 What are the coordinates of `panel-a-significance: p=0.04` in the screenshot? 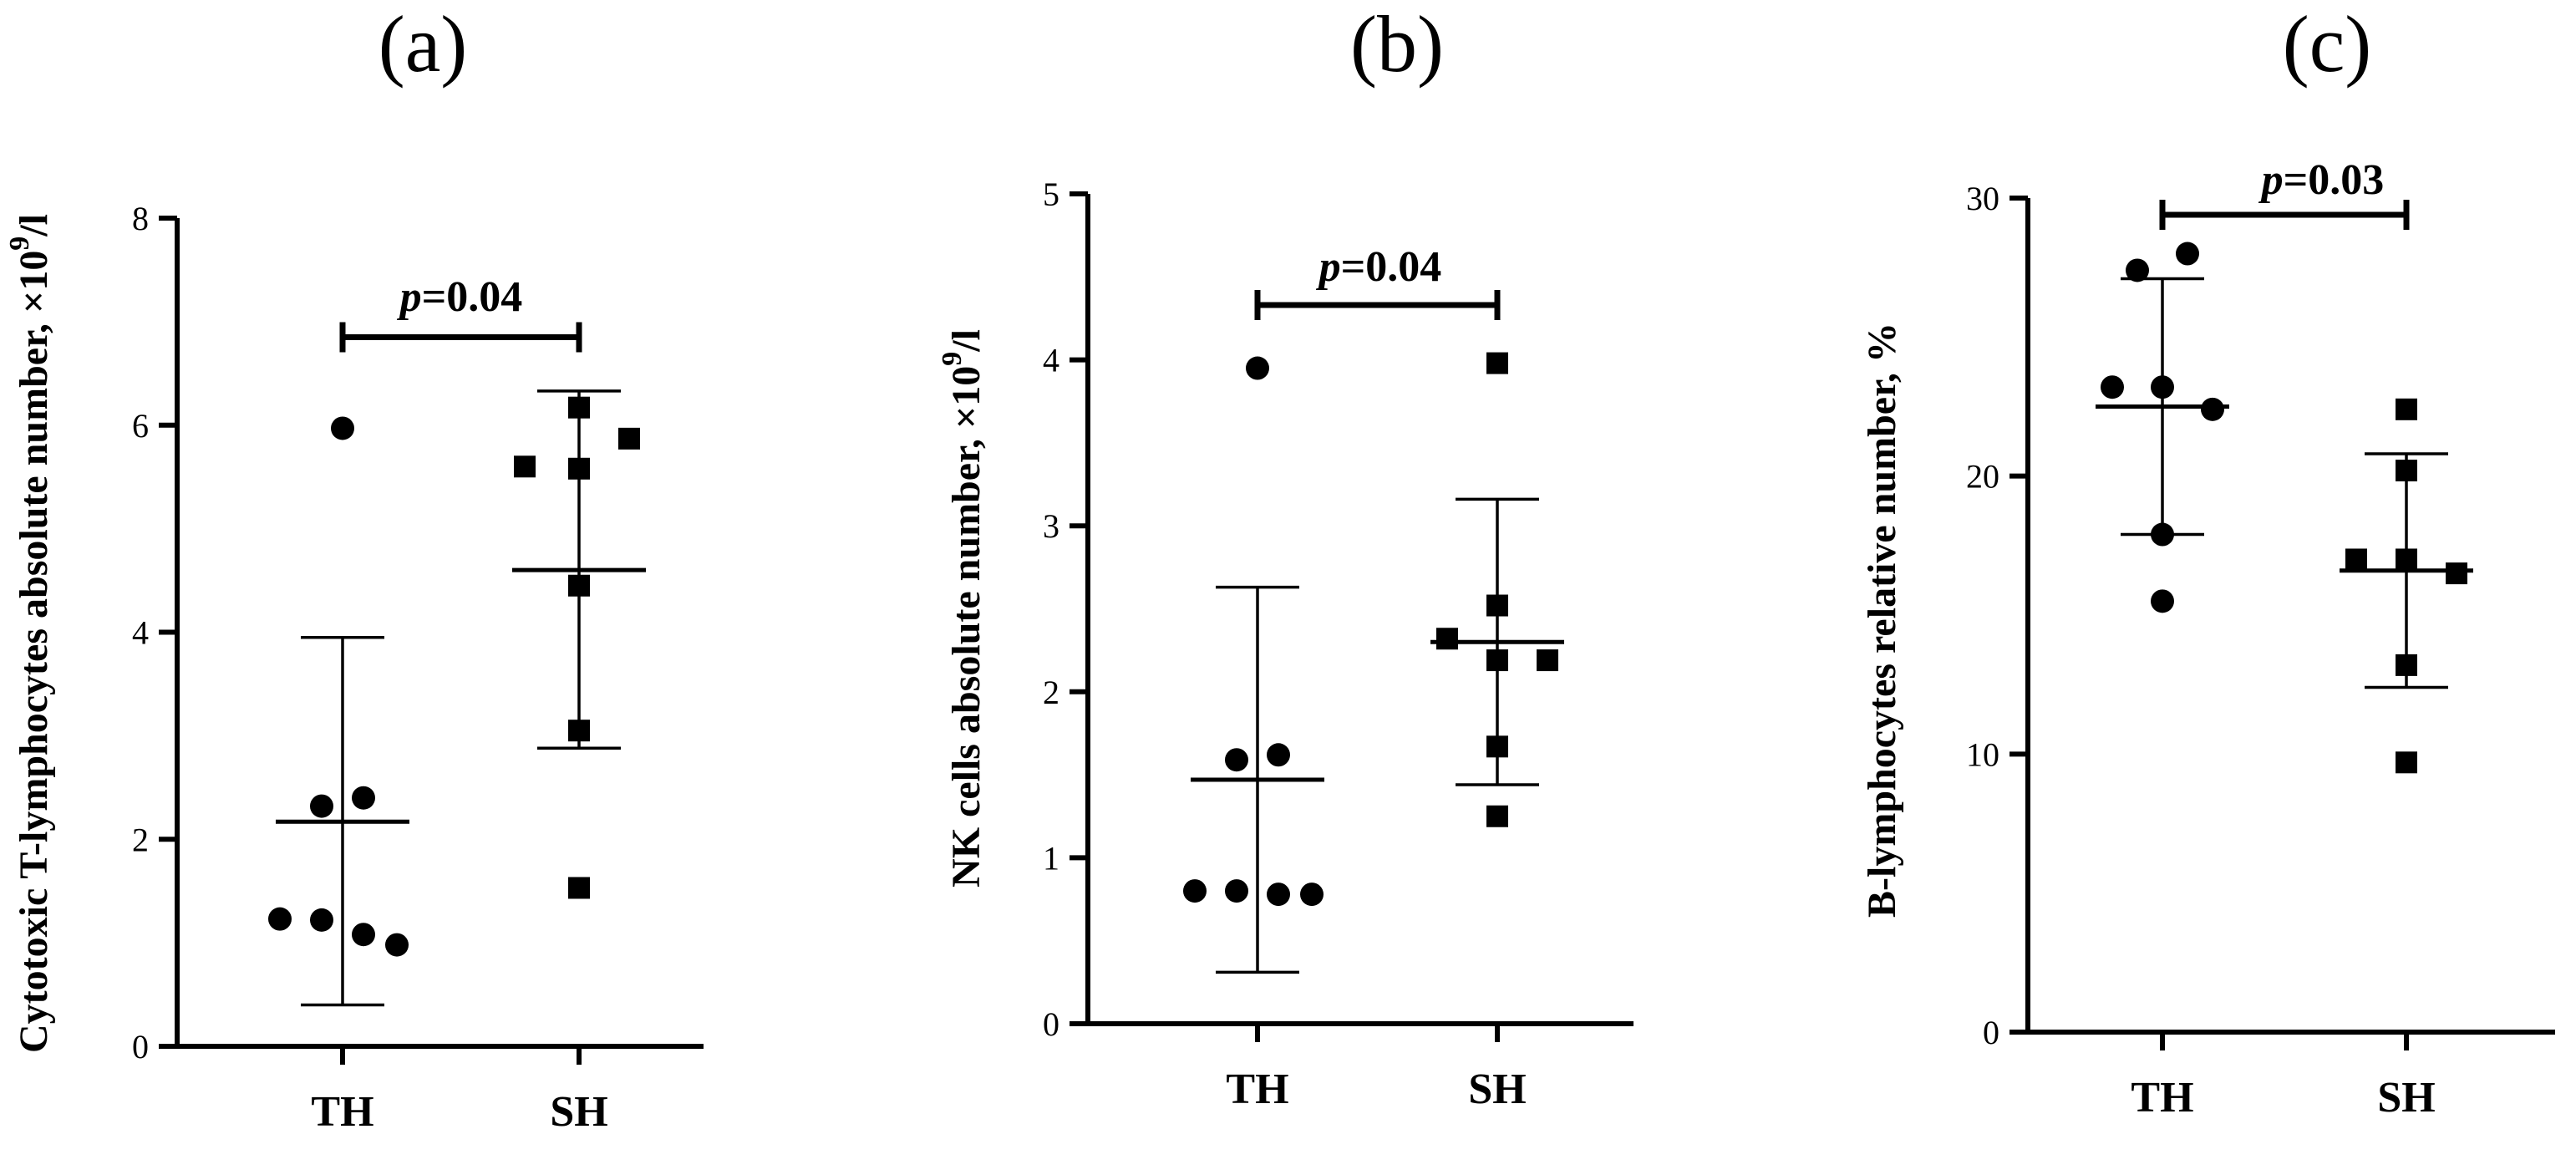 It's located at (461, 313).